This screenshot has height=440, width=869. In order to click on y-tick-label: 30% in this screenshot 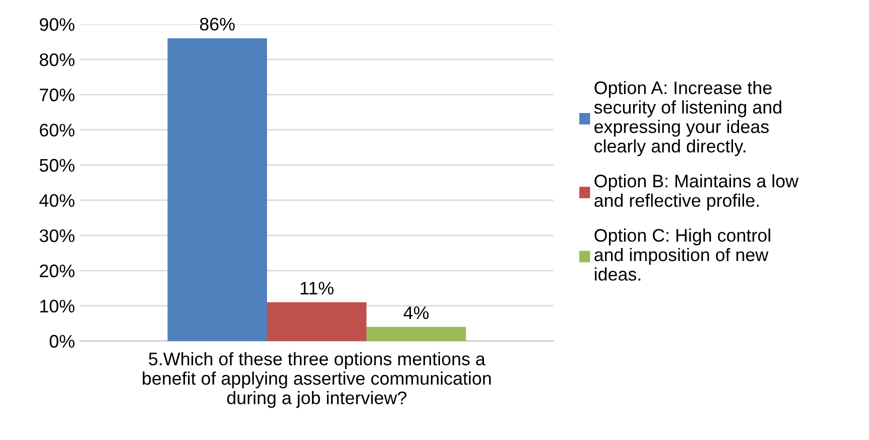, I will do `click(57, 235)`.